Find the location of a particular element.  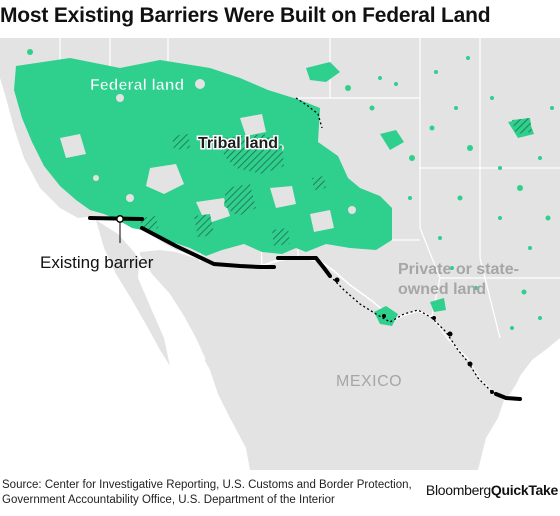

private-land-label-line2: owned land is located at coordinates (442, 289).